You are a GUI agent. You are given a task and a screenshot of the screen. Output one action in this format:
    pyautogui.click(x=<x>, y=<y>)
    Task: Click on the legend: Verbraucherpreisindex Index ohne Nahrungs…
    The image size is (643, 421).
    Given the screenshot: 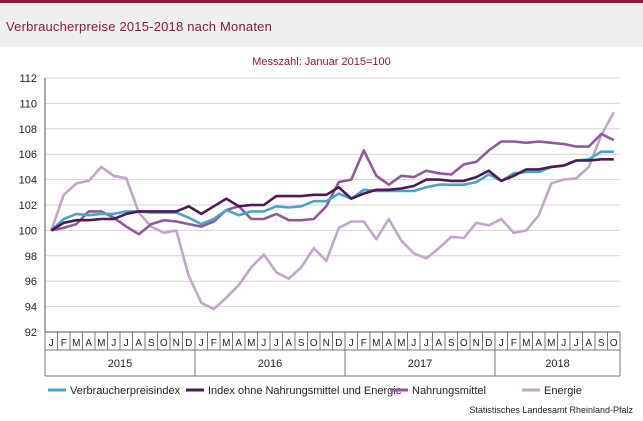 What is the action you would take?
    pyautogui.click(x=315, y=391)
    